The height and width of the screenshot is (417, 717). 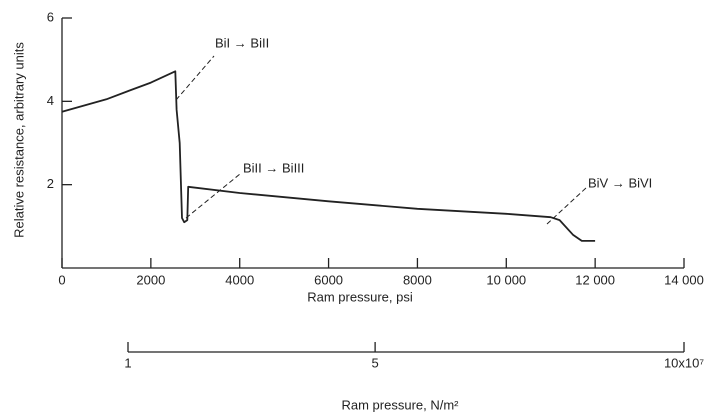 I want to click on y-tick-label: 2, so click(x=50, y=183).